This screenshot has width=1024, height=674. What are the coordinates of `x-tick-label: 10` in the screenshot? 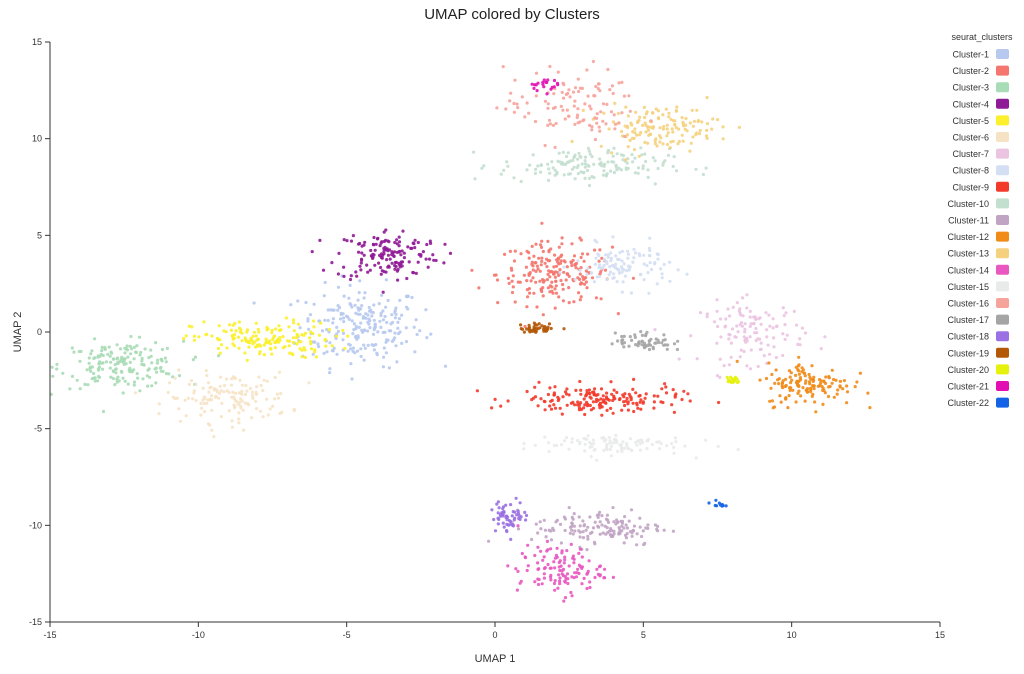 It's located at (792, 635).